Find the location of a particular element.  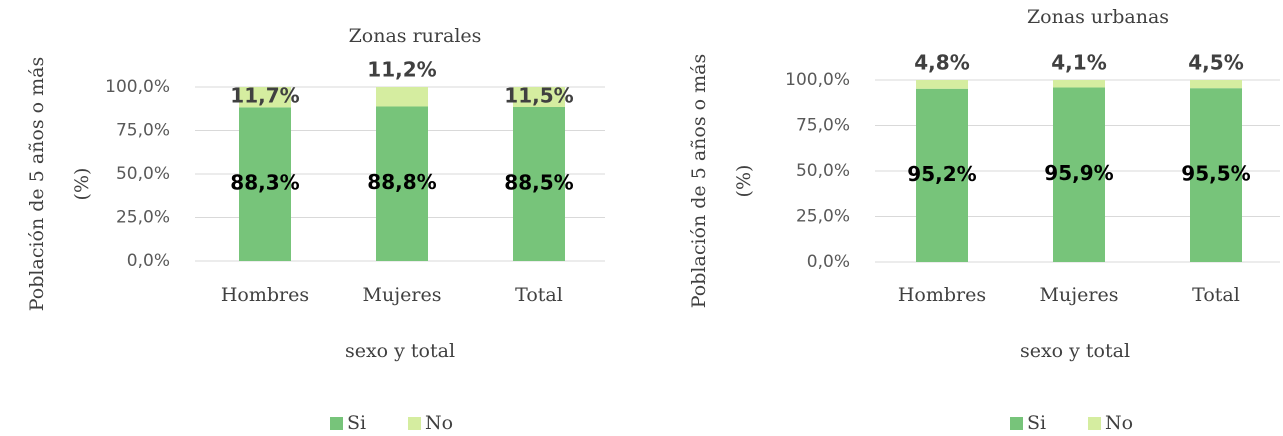

data-label: 4,5% is located at coordinates (1215, 63).